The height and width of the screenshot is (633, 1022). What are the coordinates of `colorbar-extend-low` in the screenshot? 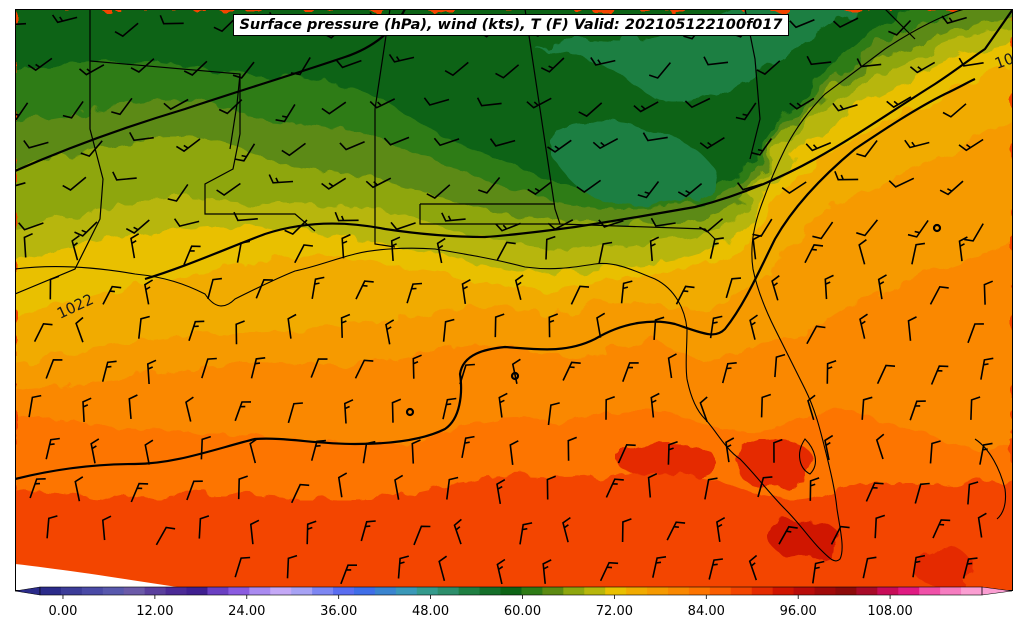 It's located at (27, 591).